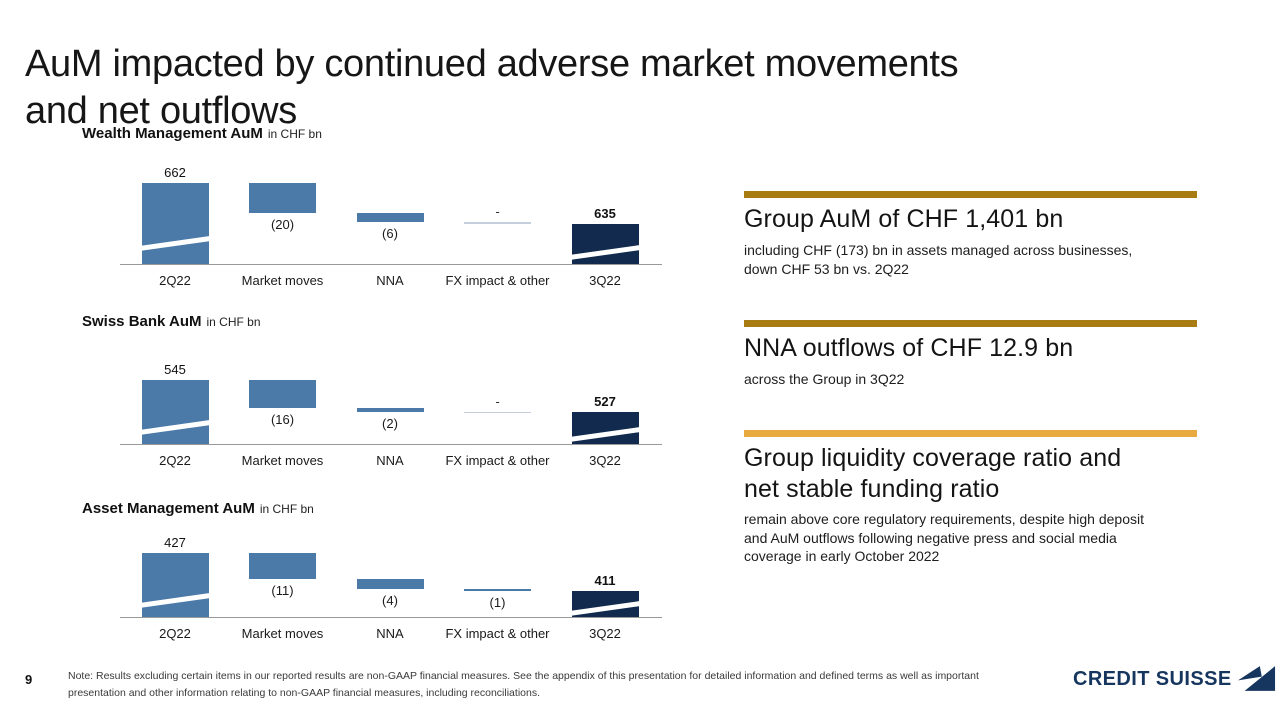 The height and width of the screenshot is (720, 1280). What do you see at coordinates (172, 133) in the screenshot?
I see `chart-title-text: Wealth Management AuM` at bounding box center [172, 133].